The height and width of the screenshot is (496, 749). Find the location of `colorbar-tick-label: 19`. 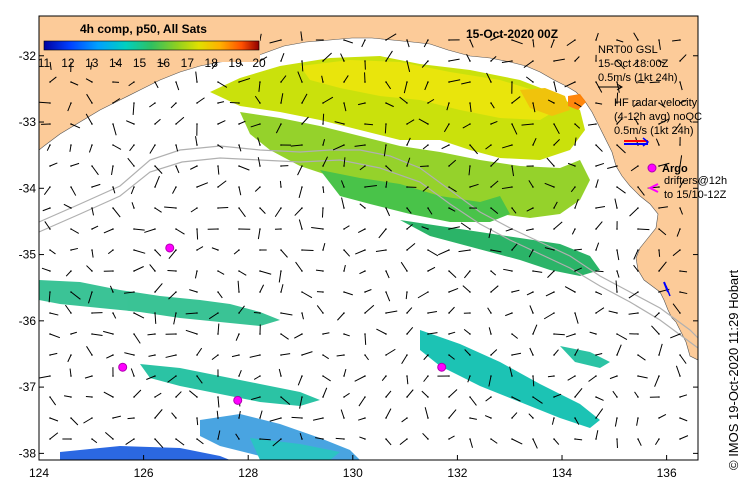

colorbar-tick-label: 19 is located at coordinates (235, 63).